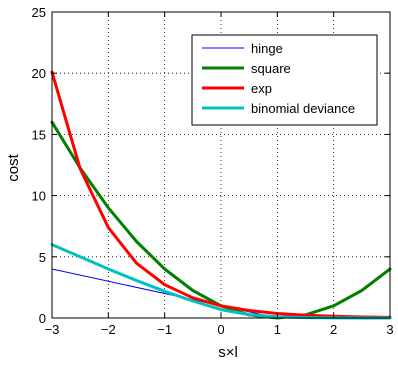  I want to click on x-tick-label: 0, so click(220, 329).